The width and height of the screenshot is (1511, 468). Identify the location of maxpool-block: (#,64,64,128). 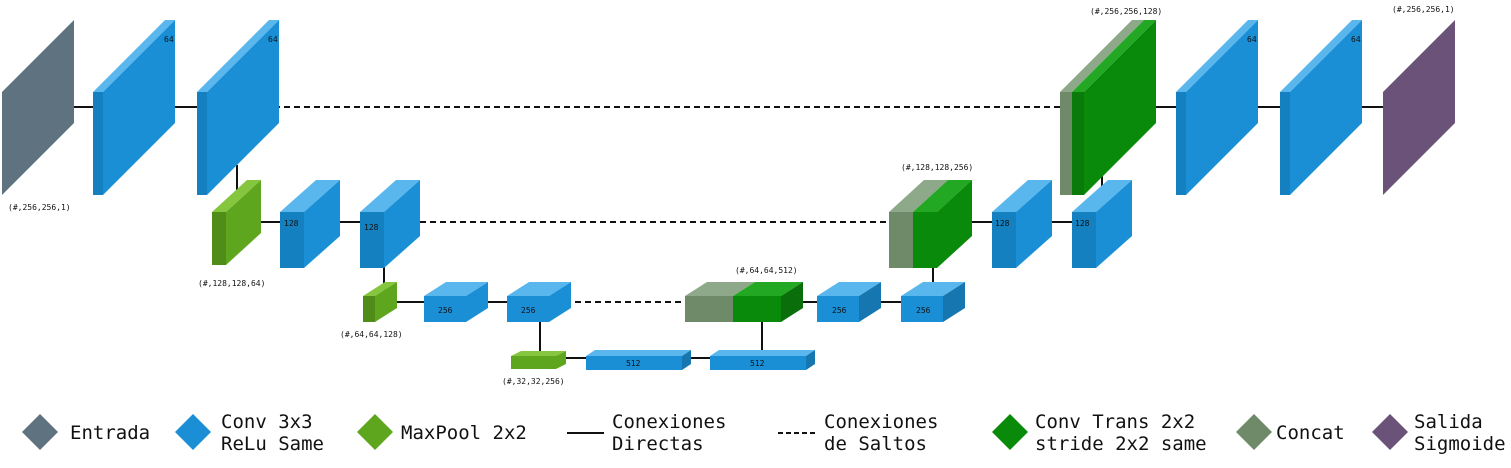
(371, 310).